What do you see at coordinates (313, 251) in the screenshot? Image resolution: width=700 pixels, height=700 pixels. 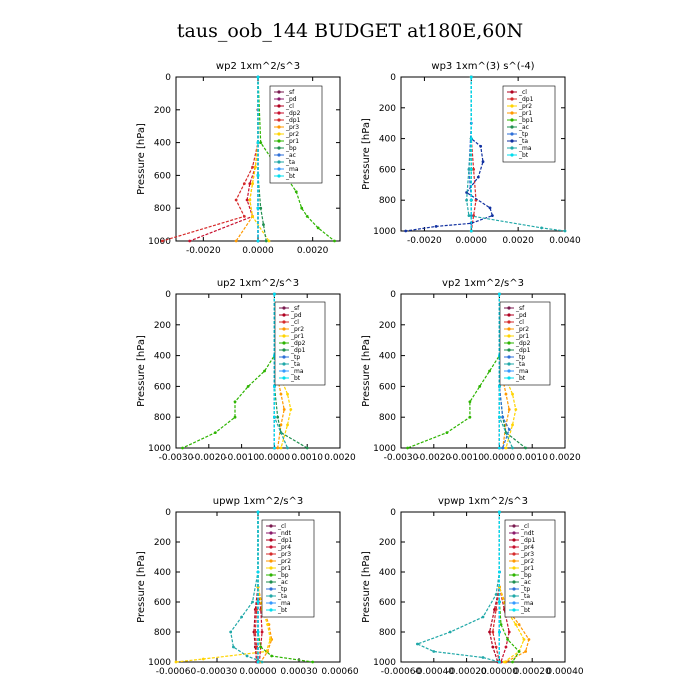 I see `x-tick-label: 0.0020` at bounding box center [313, 251].